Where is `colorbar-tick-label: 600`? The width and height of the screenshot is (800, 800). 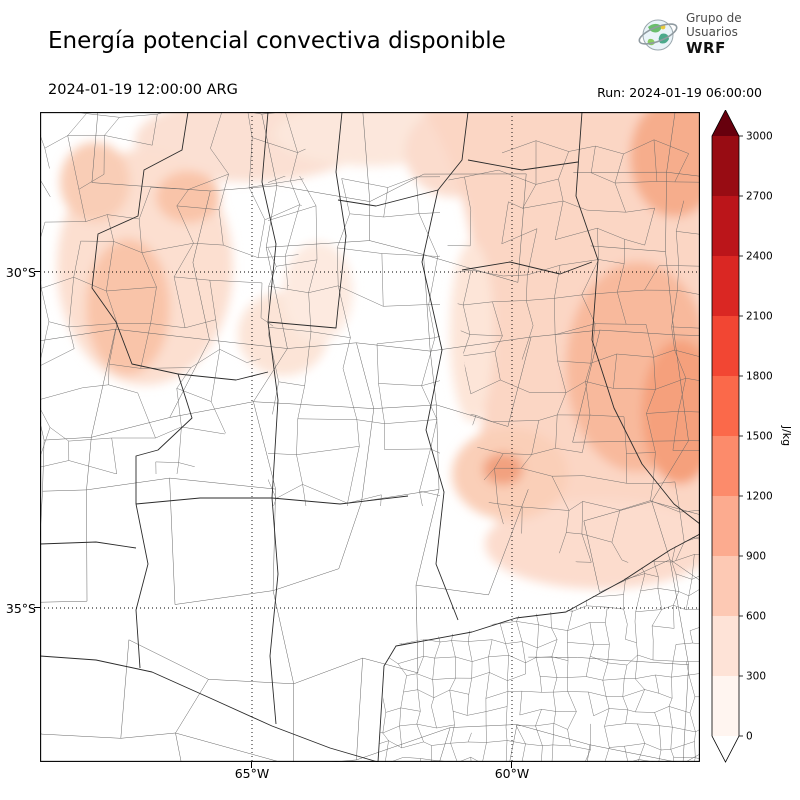
colorbar-tick-label: 600 is located at coordinates (756, 617).